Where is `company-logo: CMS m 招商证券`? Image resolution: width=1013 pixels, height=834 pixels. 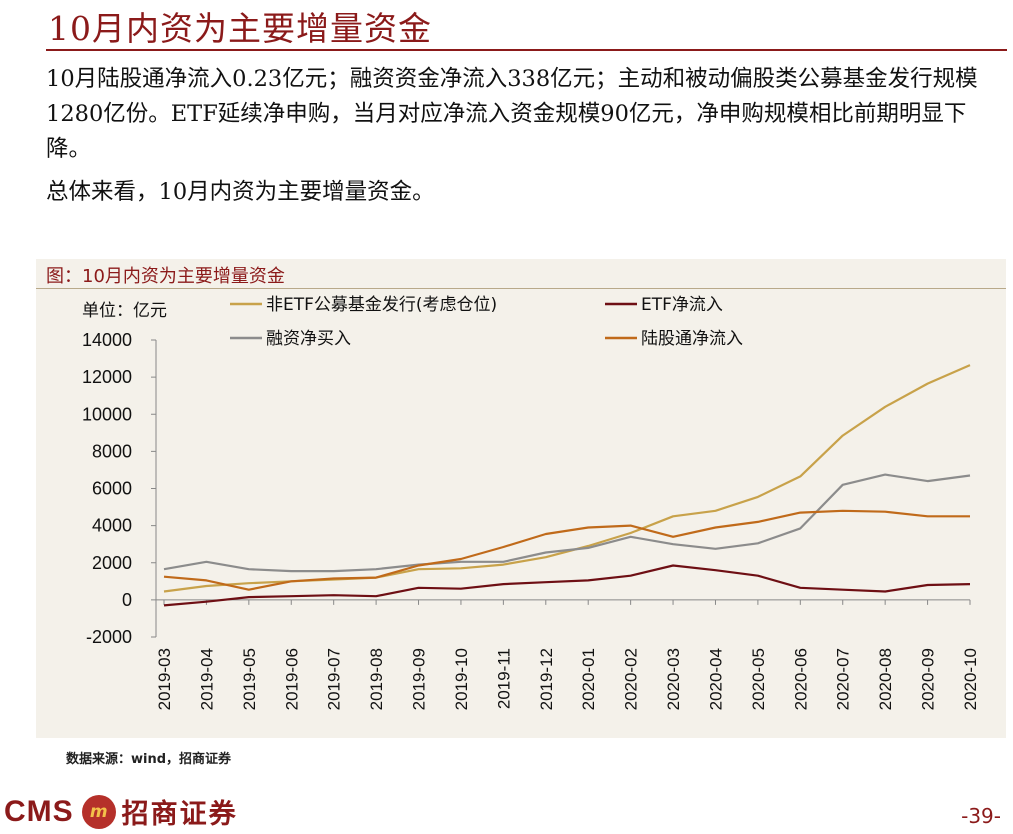
company-logo: CMS m 招商证券 is located at coordinates (121, 811).